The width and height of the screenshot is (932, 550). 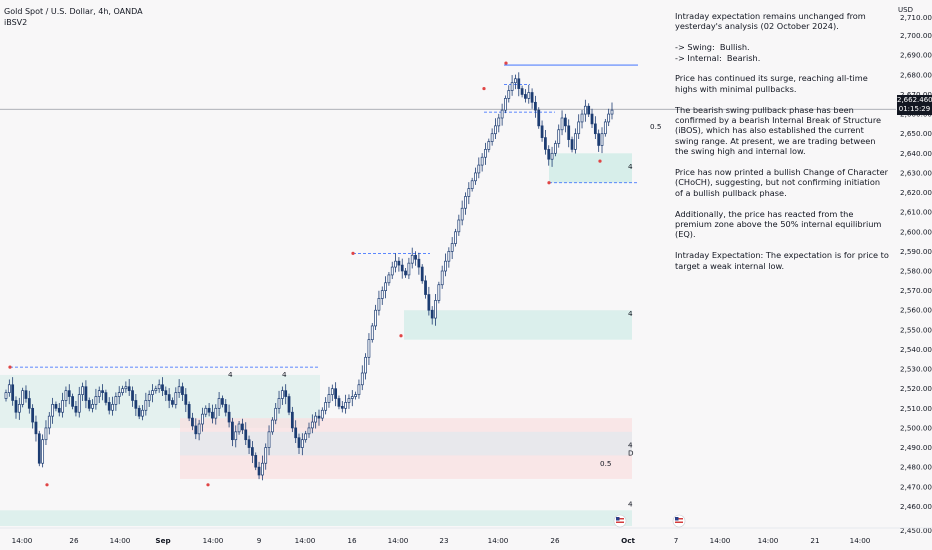 I want to click on flag-stripe, so click(x=679, y=522).